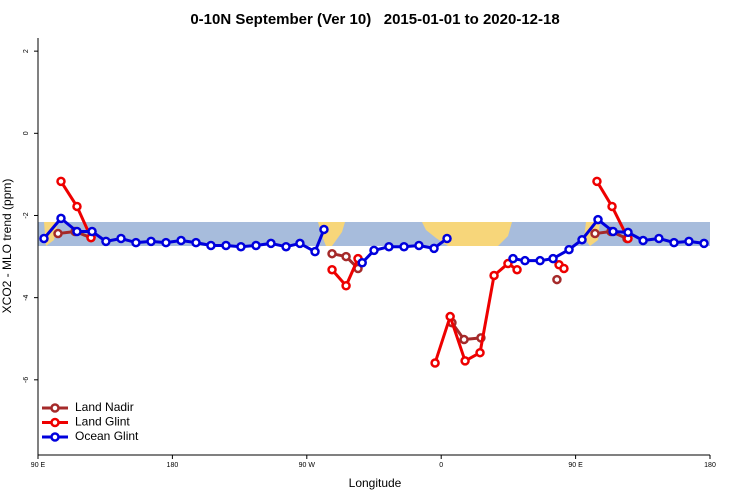  What do you see at coordinates (26, 215) in the screenshot?
I see `y-tick-label: -2` at bounding box center [26, 215].